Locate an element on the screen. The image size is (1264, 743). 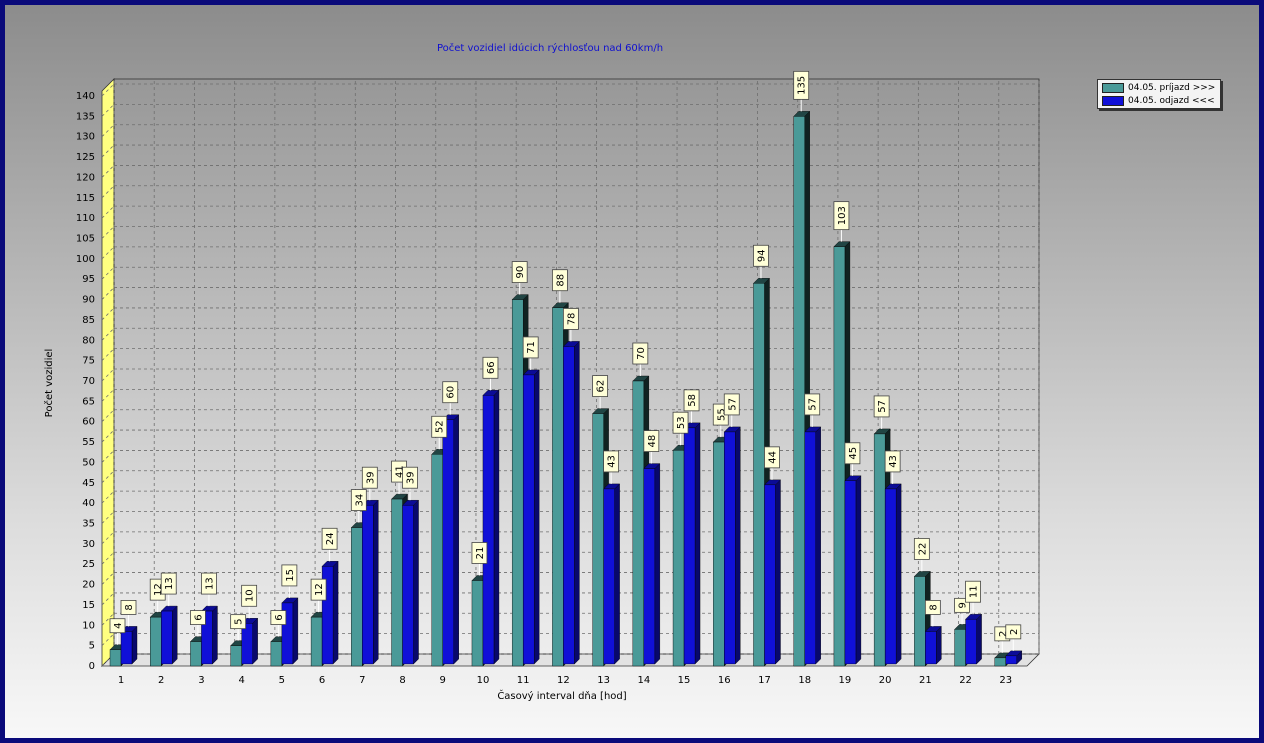
x-tick-label: 5 is located at coordinates (282, 680).